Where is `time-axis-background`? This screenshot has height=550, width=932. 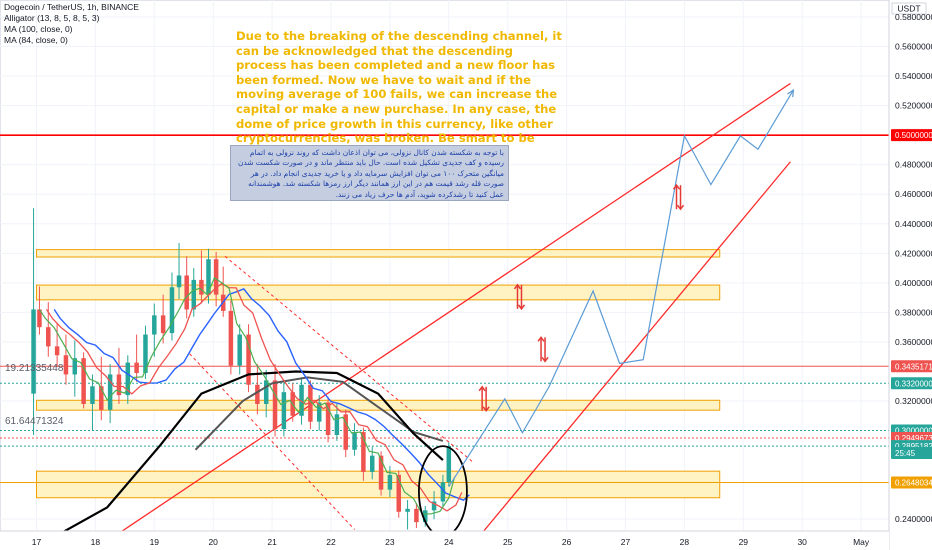 time-axis-background is located at coordinates (444, 540).